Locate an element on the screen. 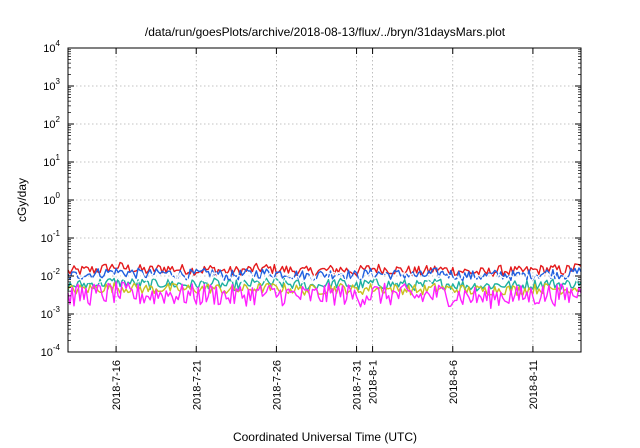 This screenshot has height=448, width=640. x-axis-label: Coordinated Universal Time (UTC) is located at coordinates (325, 437).